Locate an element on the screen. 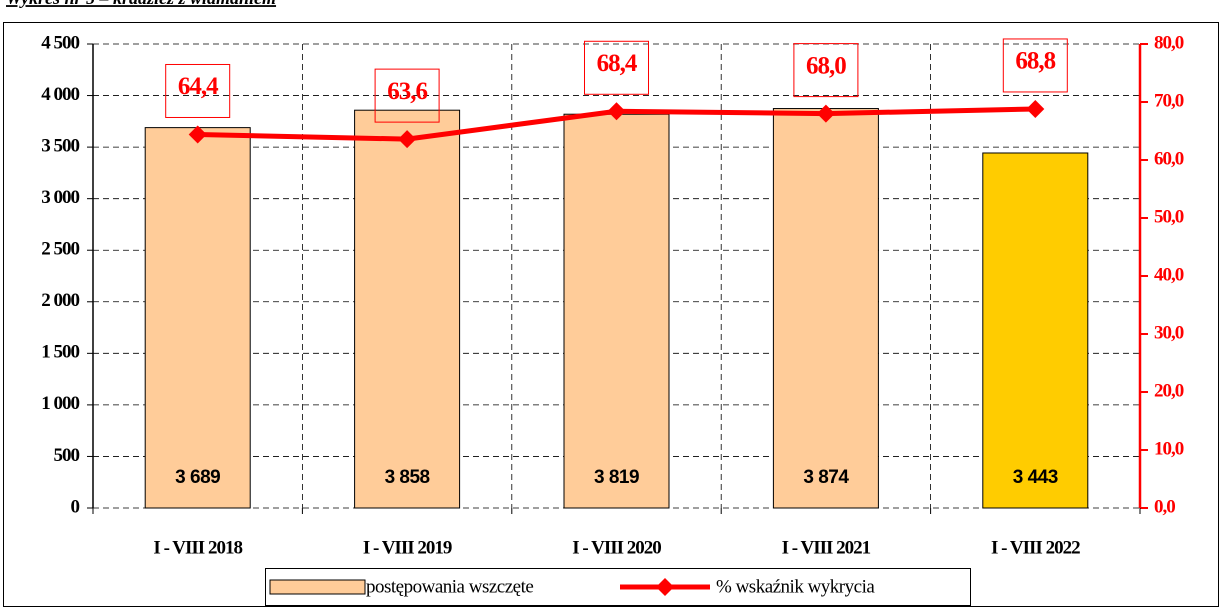 Image resolution: width=1222 pixels, height=607 pixels. line-value-label: 64,4 is located at coordinates (198, 86).